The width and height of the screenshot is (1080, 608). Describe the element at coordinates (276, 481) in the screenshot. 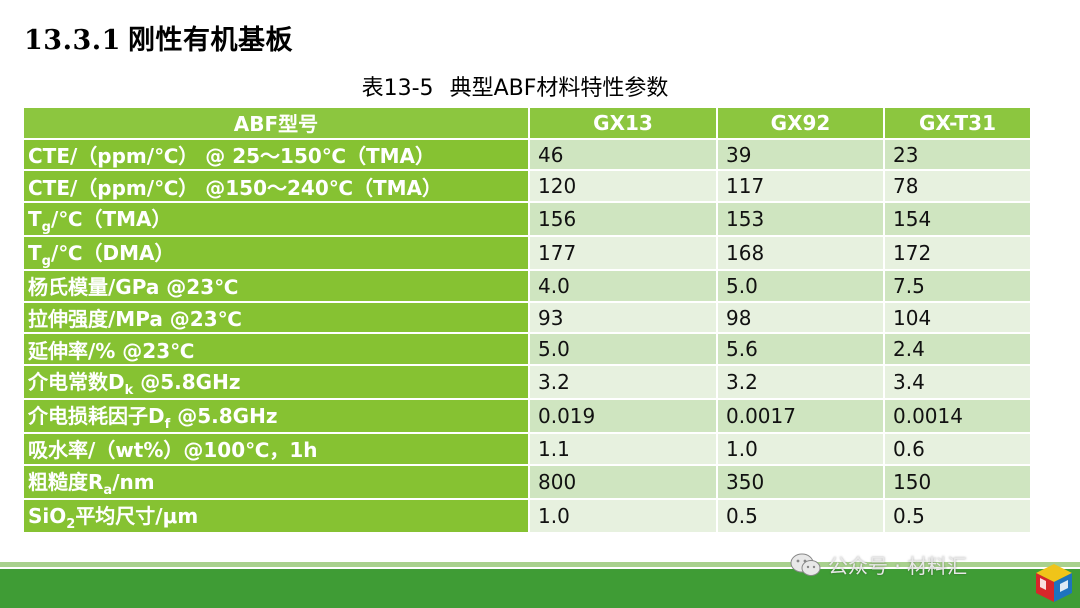

I see `row-label: 粗糙度Ra/nm` at that location.